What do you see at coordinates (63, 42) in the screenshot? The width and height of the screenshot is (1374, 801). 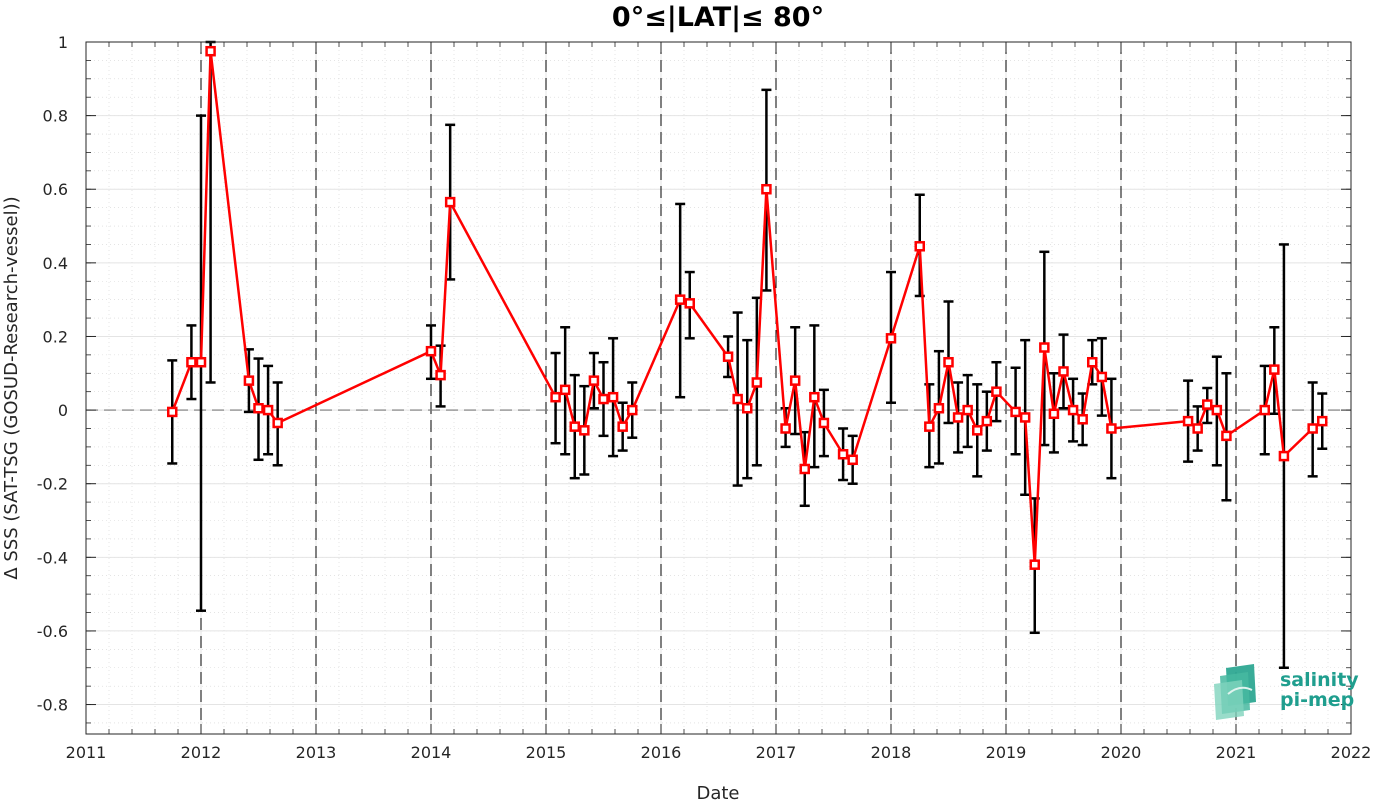 I see `y-tick-label-1: 1` at bounding box center [63, 42].